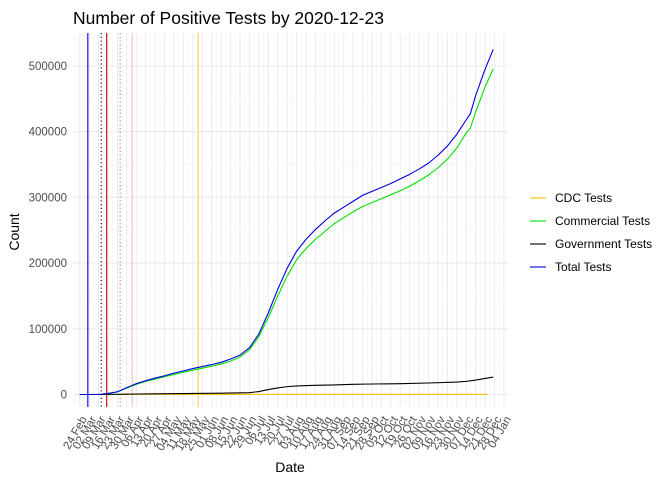 The image size is (672, 480). What do you see at coordinates (602, 221) in the screenshot?
I see `legend-label: Commercial Tests` at bounding box center [602, 221].